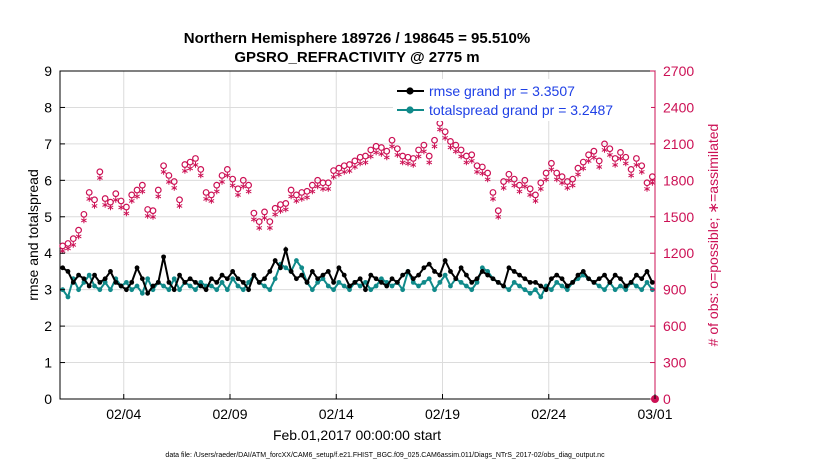 This screenshot has height=470, width=830. Describe the element at coordinates (675, 326) in the screenshot. I see `y-right-tick-label: 600` at that location.